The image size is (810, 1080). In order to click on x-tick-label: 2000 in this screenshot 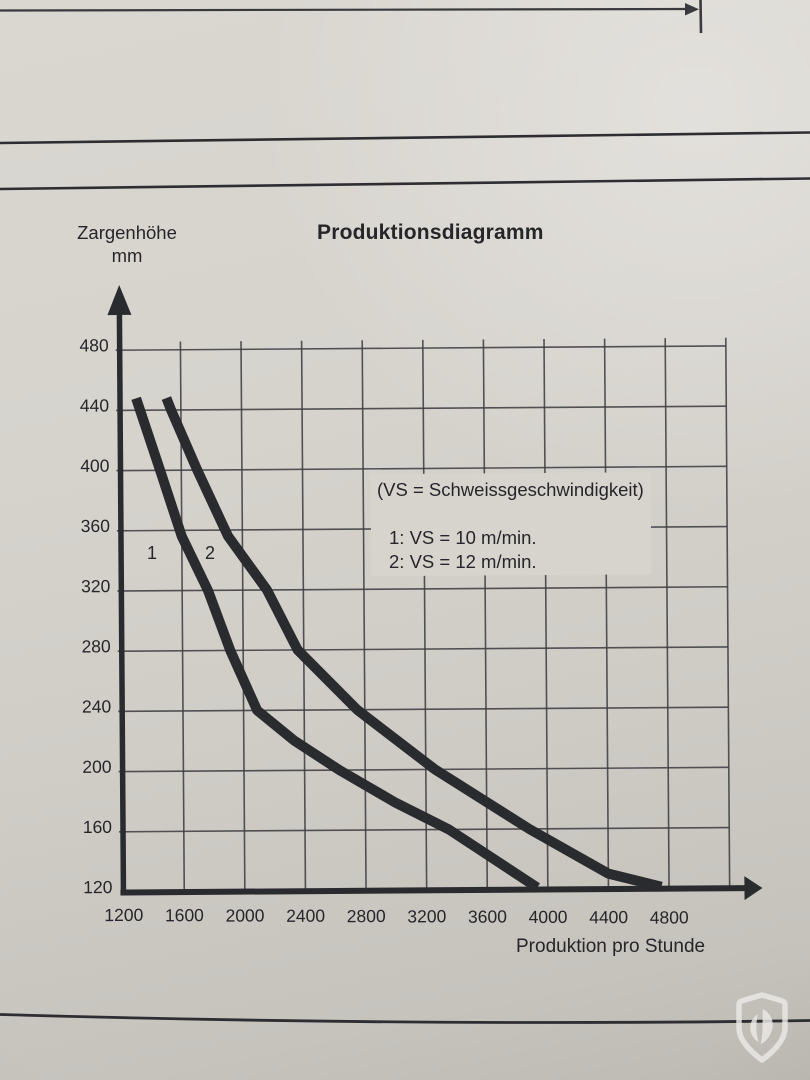, I will do `click(244, 915)`.